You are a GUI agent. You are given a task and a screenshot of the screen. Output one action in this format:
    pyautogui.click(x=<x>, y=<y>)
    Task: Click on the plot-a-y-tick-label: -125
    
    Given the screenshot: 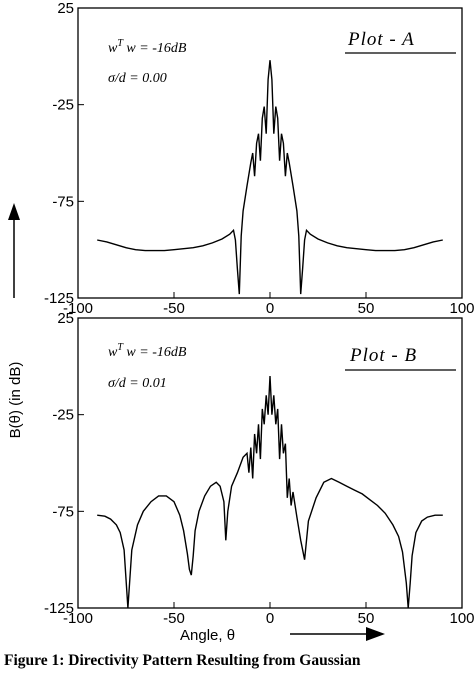 What is the action you would take?
    pyautogui.click(x=59, y=298)
    